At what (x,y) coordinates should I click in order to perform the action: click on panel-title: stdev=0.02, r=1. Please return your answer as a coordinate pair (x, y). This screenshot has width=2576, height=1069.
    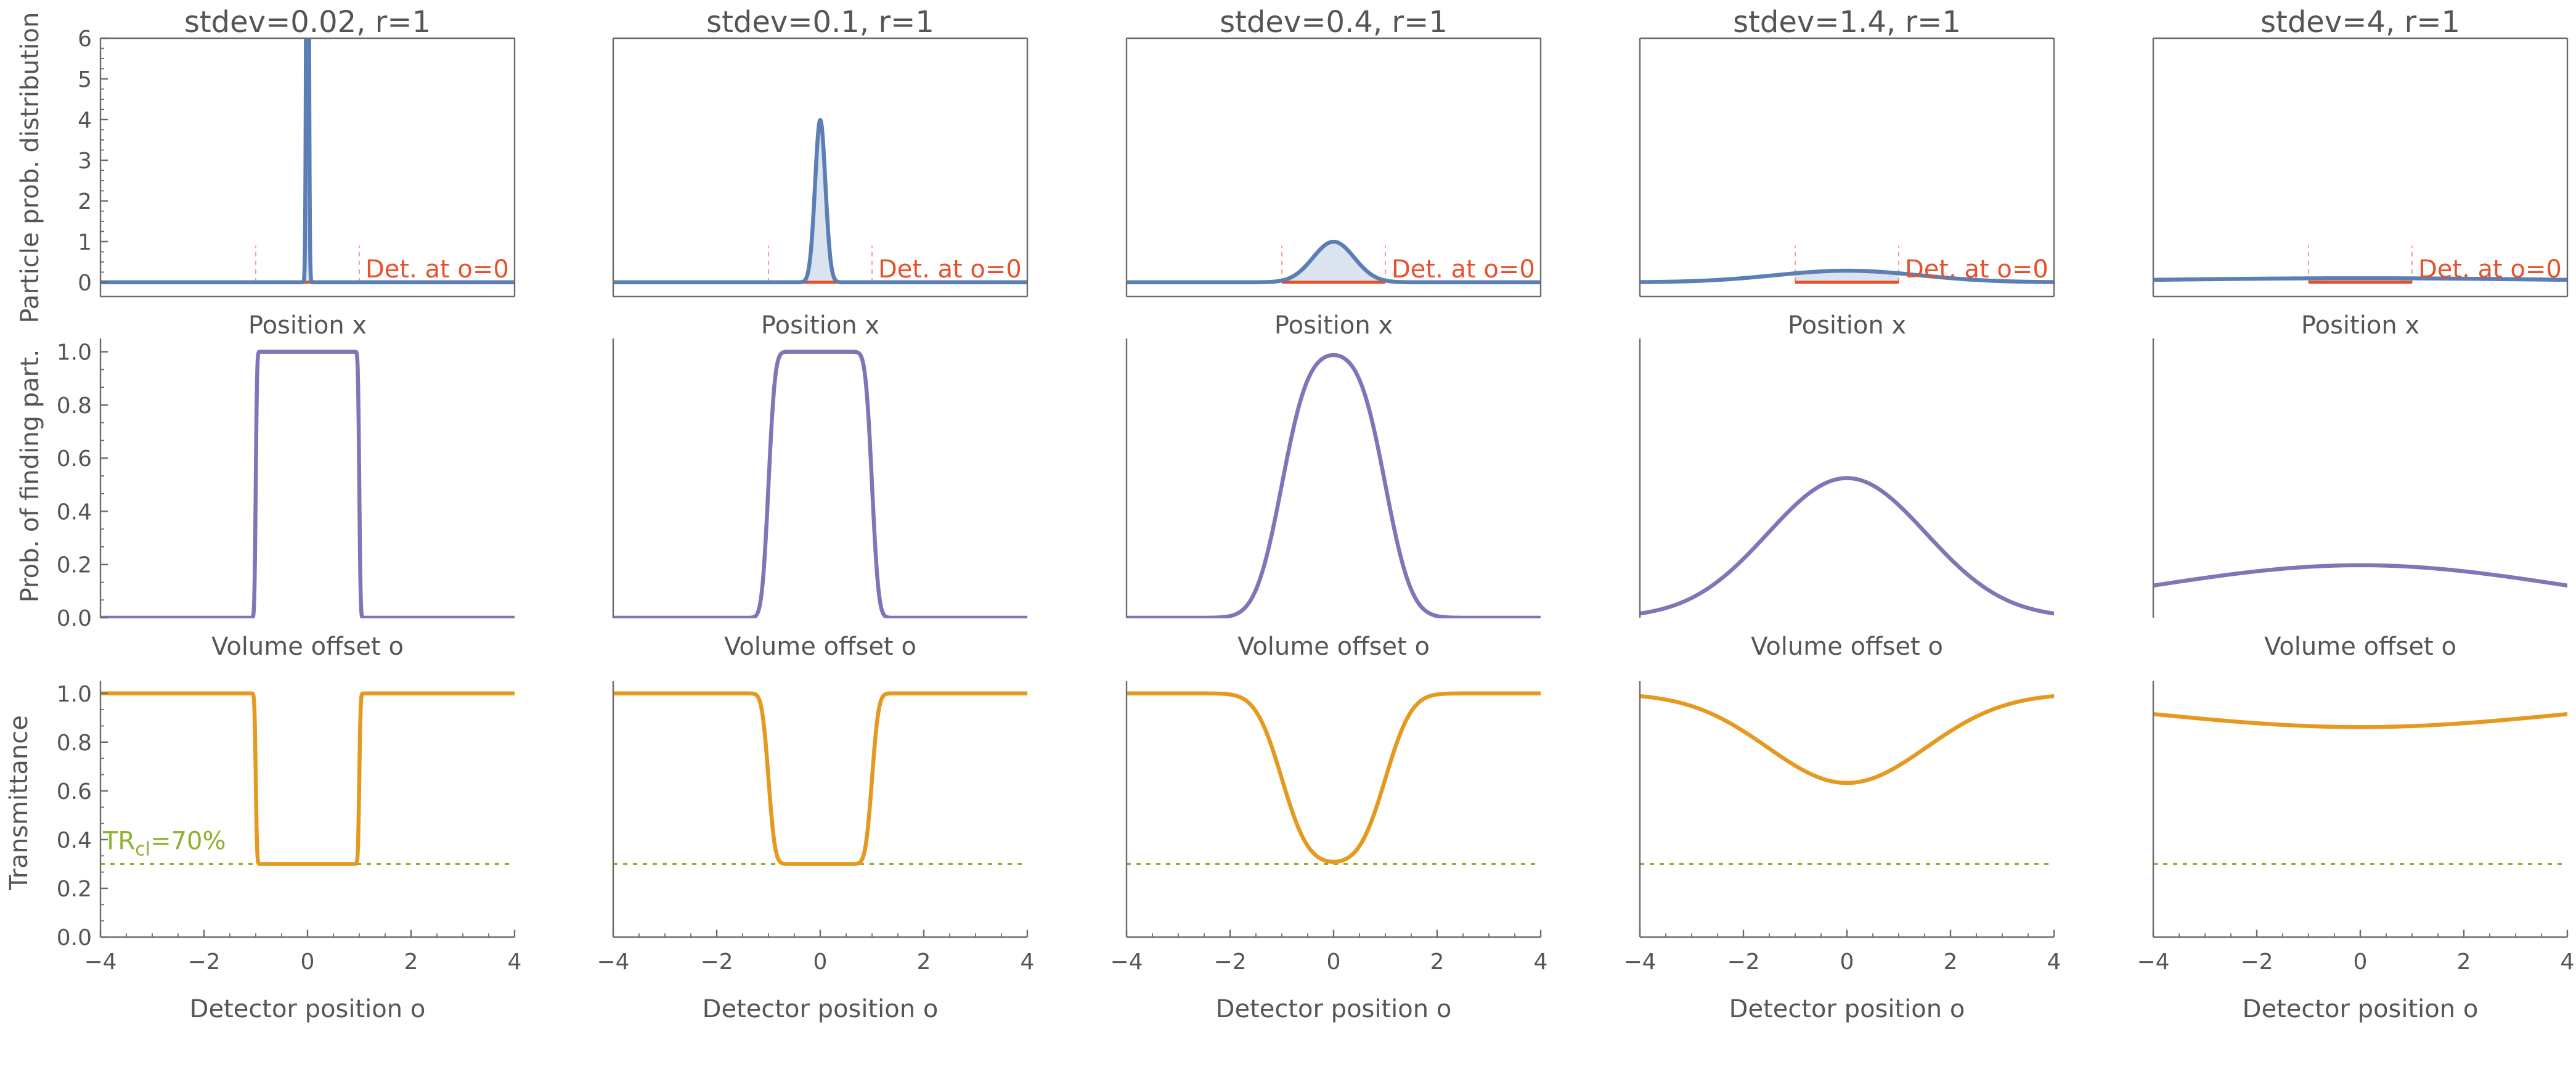
    Looking at the image, I should click on (307, 22).